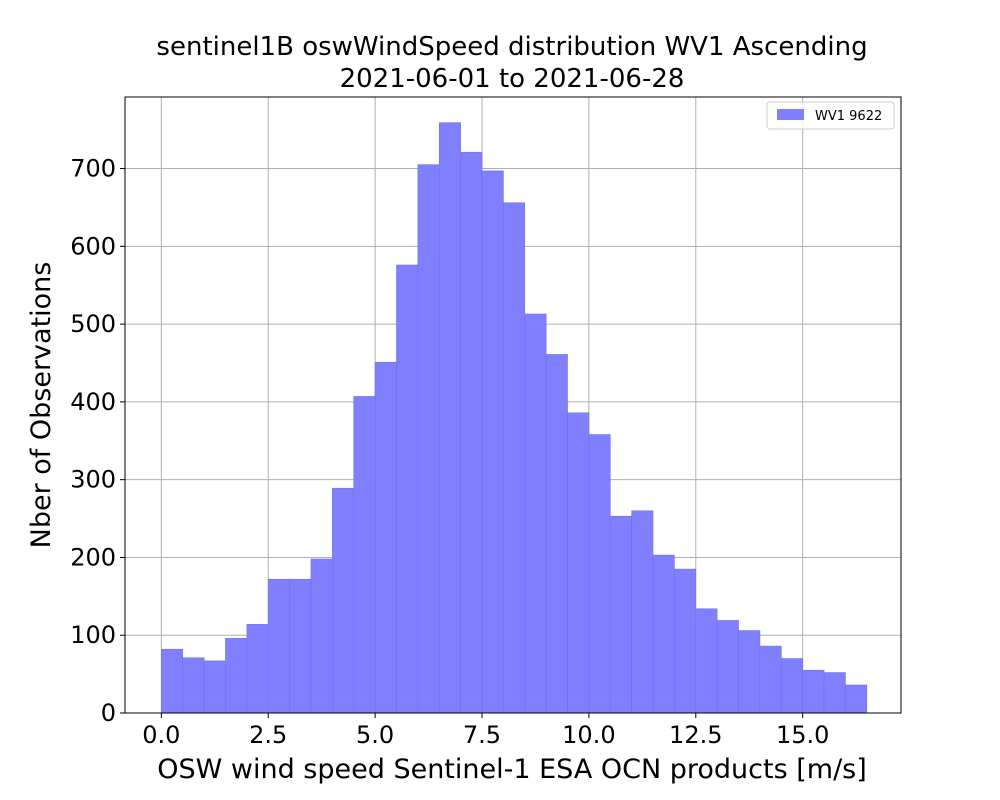 The width and height of the screenshot is (1000, 800). I want to click on x-tick-label: 12.5, so click(695, 735).